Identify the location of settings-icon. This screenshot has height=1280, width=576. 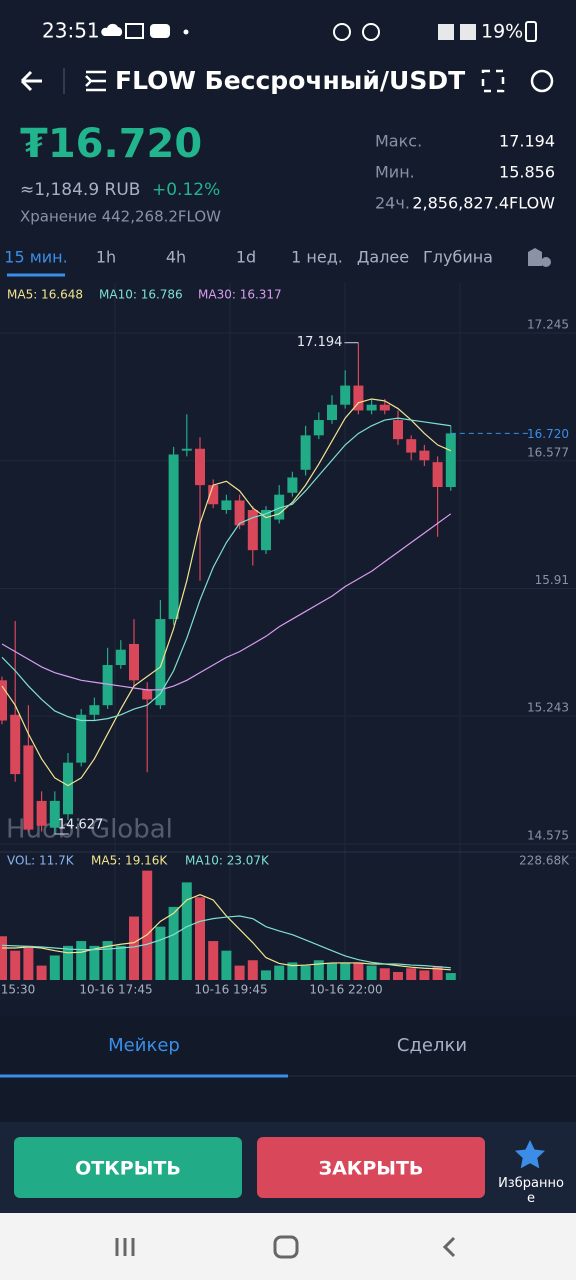
(535, 257).